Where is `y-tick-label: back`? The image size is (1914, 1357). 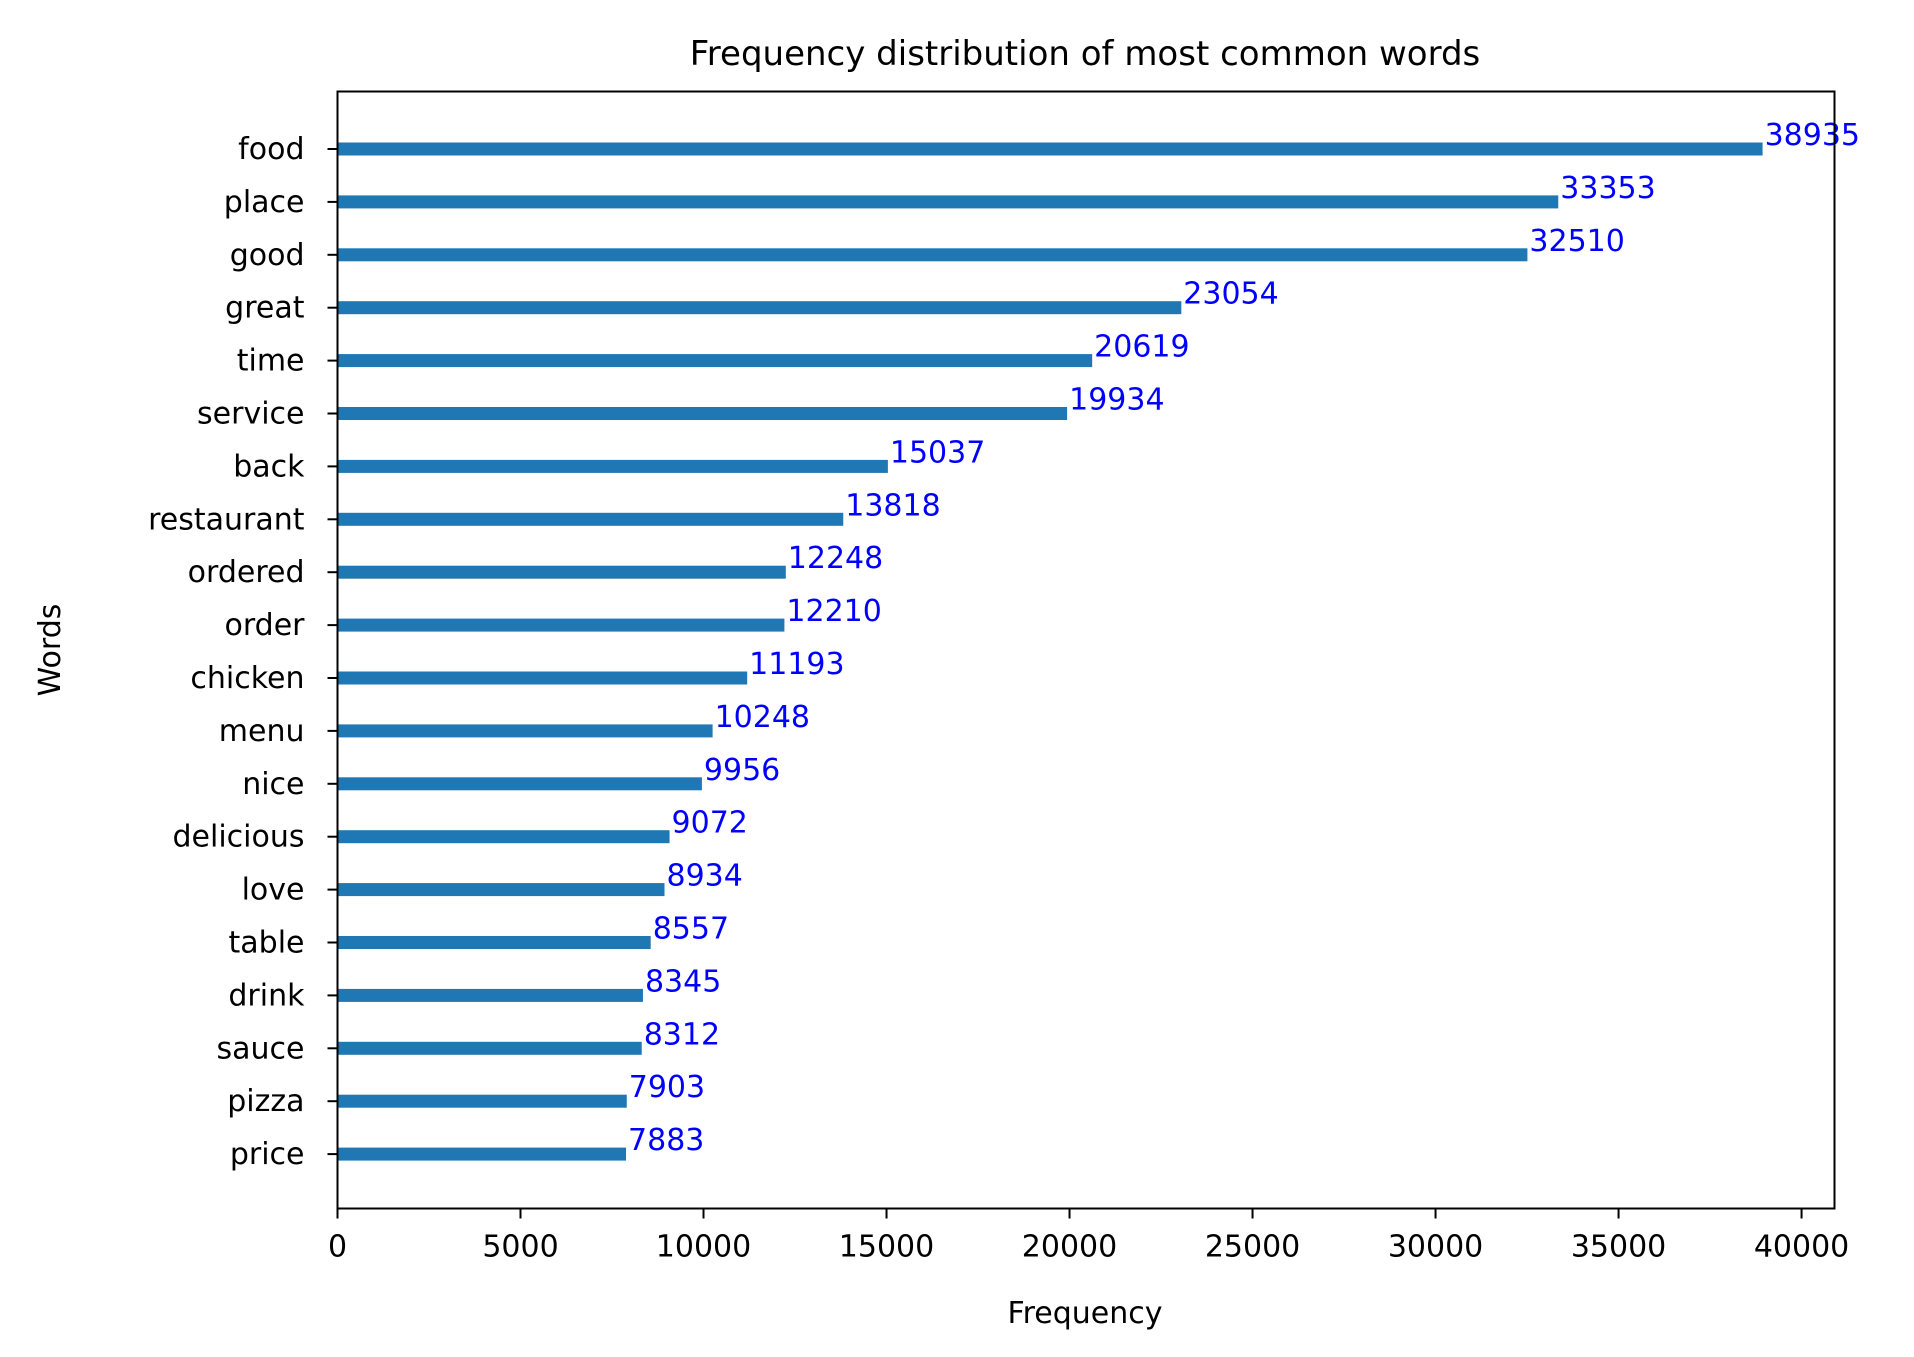 y-tick-label: back is located at coordinates (269, 466).